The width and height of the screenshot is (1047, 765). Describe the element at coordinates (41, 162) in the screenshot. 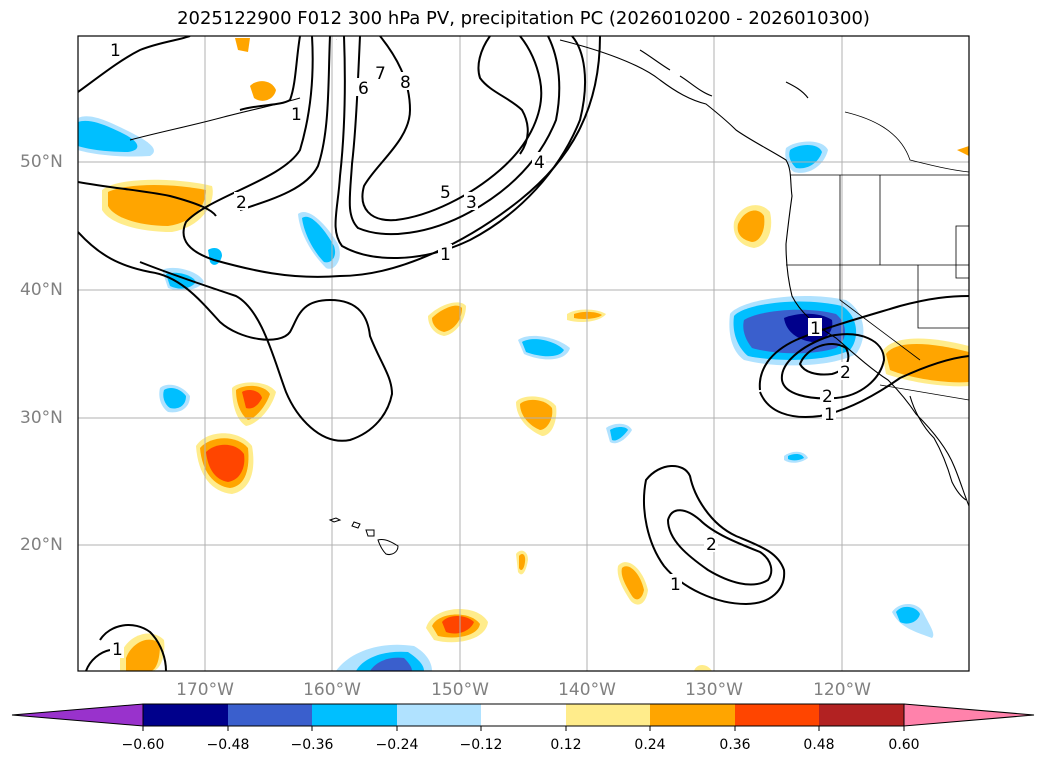

I see `lat-label: 50°N` at that location.